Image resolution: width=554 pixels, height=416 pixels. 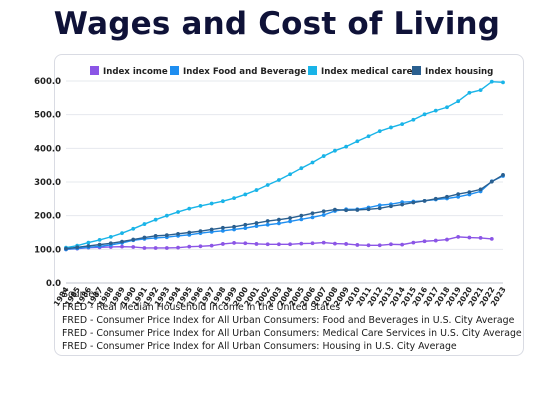 I want to click on y-tick-label: 0.0, so click(x=53, y=284).